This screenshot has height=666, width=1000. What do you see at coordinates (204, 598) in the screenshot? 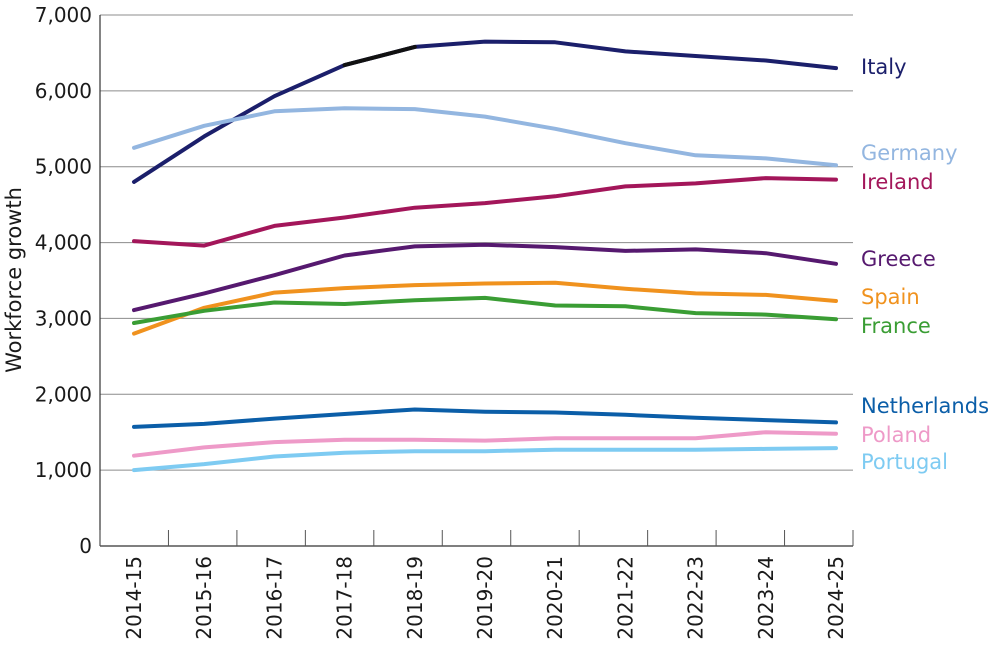
I see `x-tick-label: 2015-16` at bounding box center [204, 598].